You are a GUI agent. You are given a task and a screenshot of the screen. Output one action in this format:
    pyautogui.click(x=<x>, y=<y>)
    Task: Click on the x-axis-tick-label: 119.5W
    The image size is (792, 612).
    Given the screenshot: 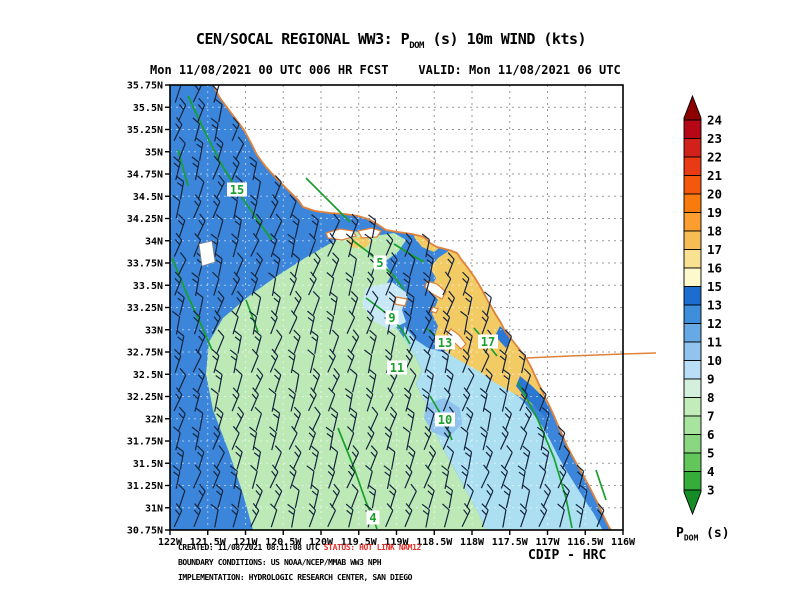 What is the action you would take?
    pyautogui.click(x=359, y=542)
    